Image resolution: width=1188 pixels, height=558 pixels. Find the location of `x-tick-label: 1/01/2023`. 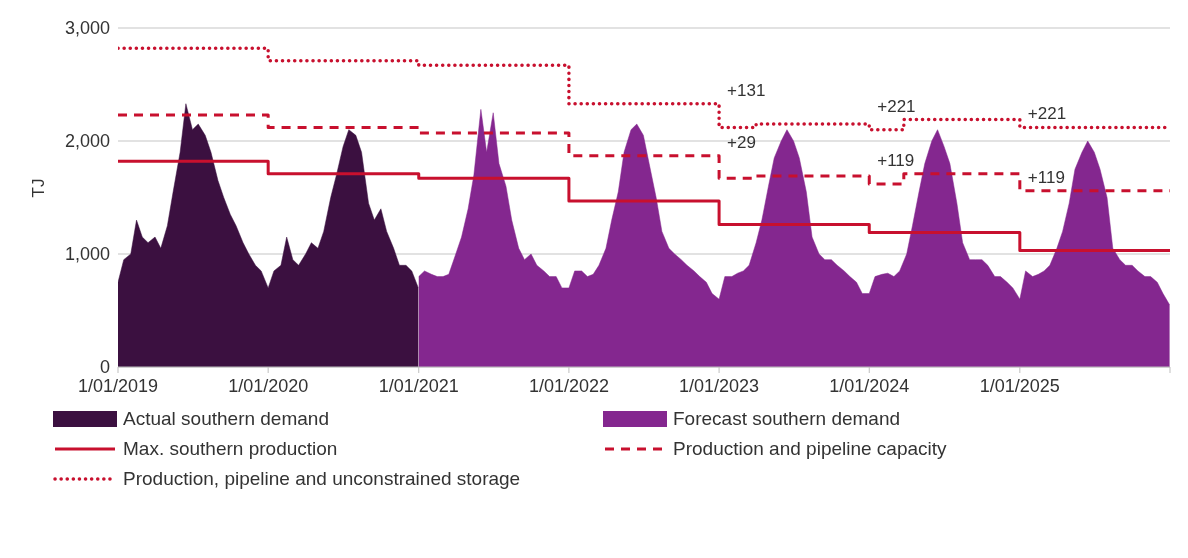

x-tick-label: 1/01/2023 is located at coordinates (719, 385).